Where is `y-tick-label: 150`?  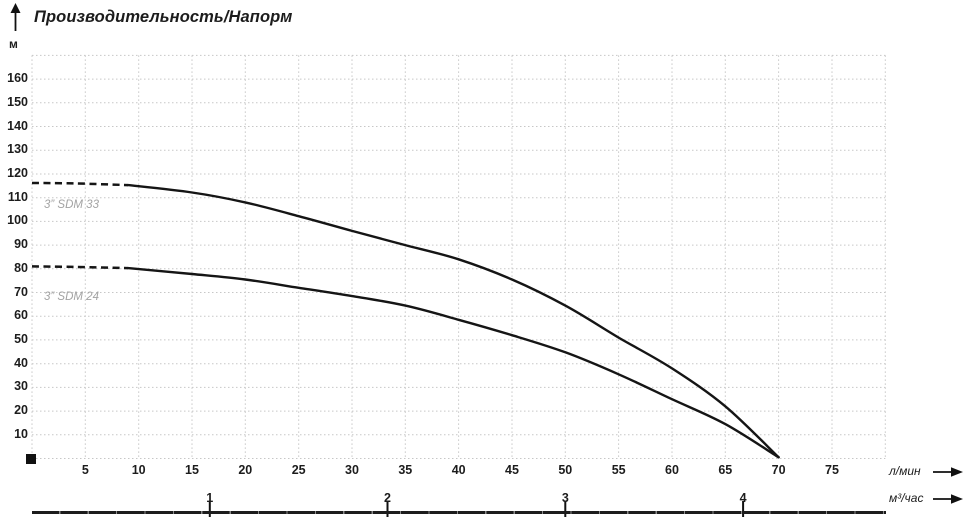 y-tick-label: 150 is located at coordinates (17, 101).